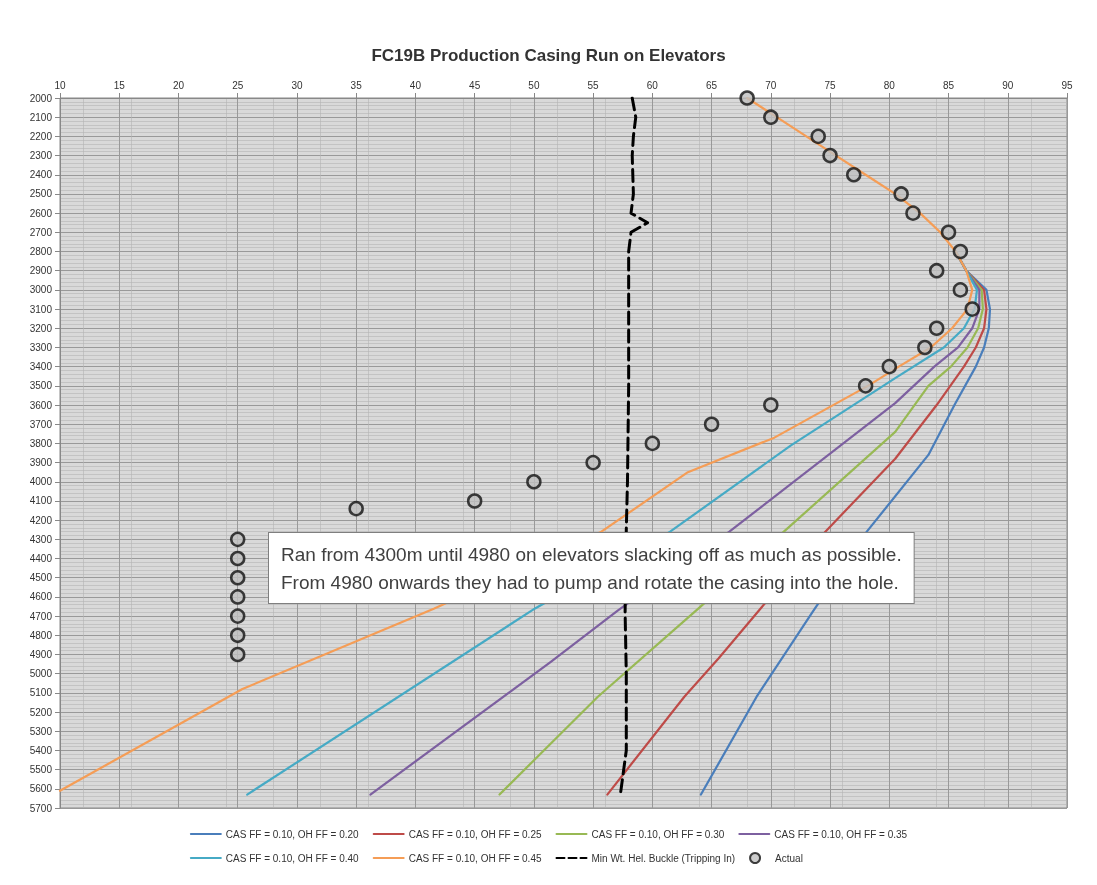 The height and width of the screenshot is (885, 1097). Describe the element at coordinates (41, 156) in the screenshot. I see `y-tick-label: 2300` at that location.